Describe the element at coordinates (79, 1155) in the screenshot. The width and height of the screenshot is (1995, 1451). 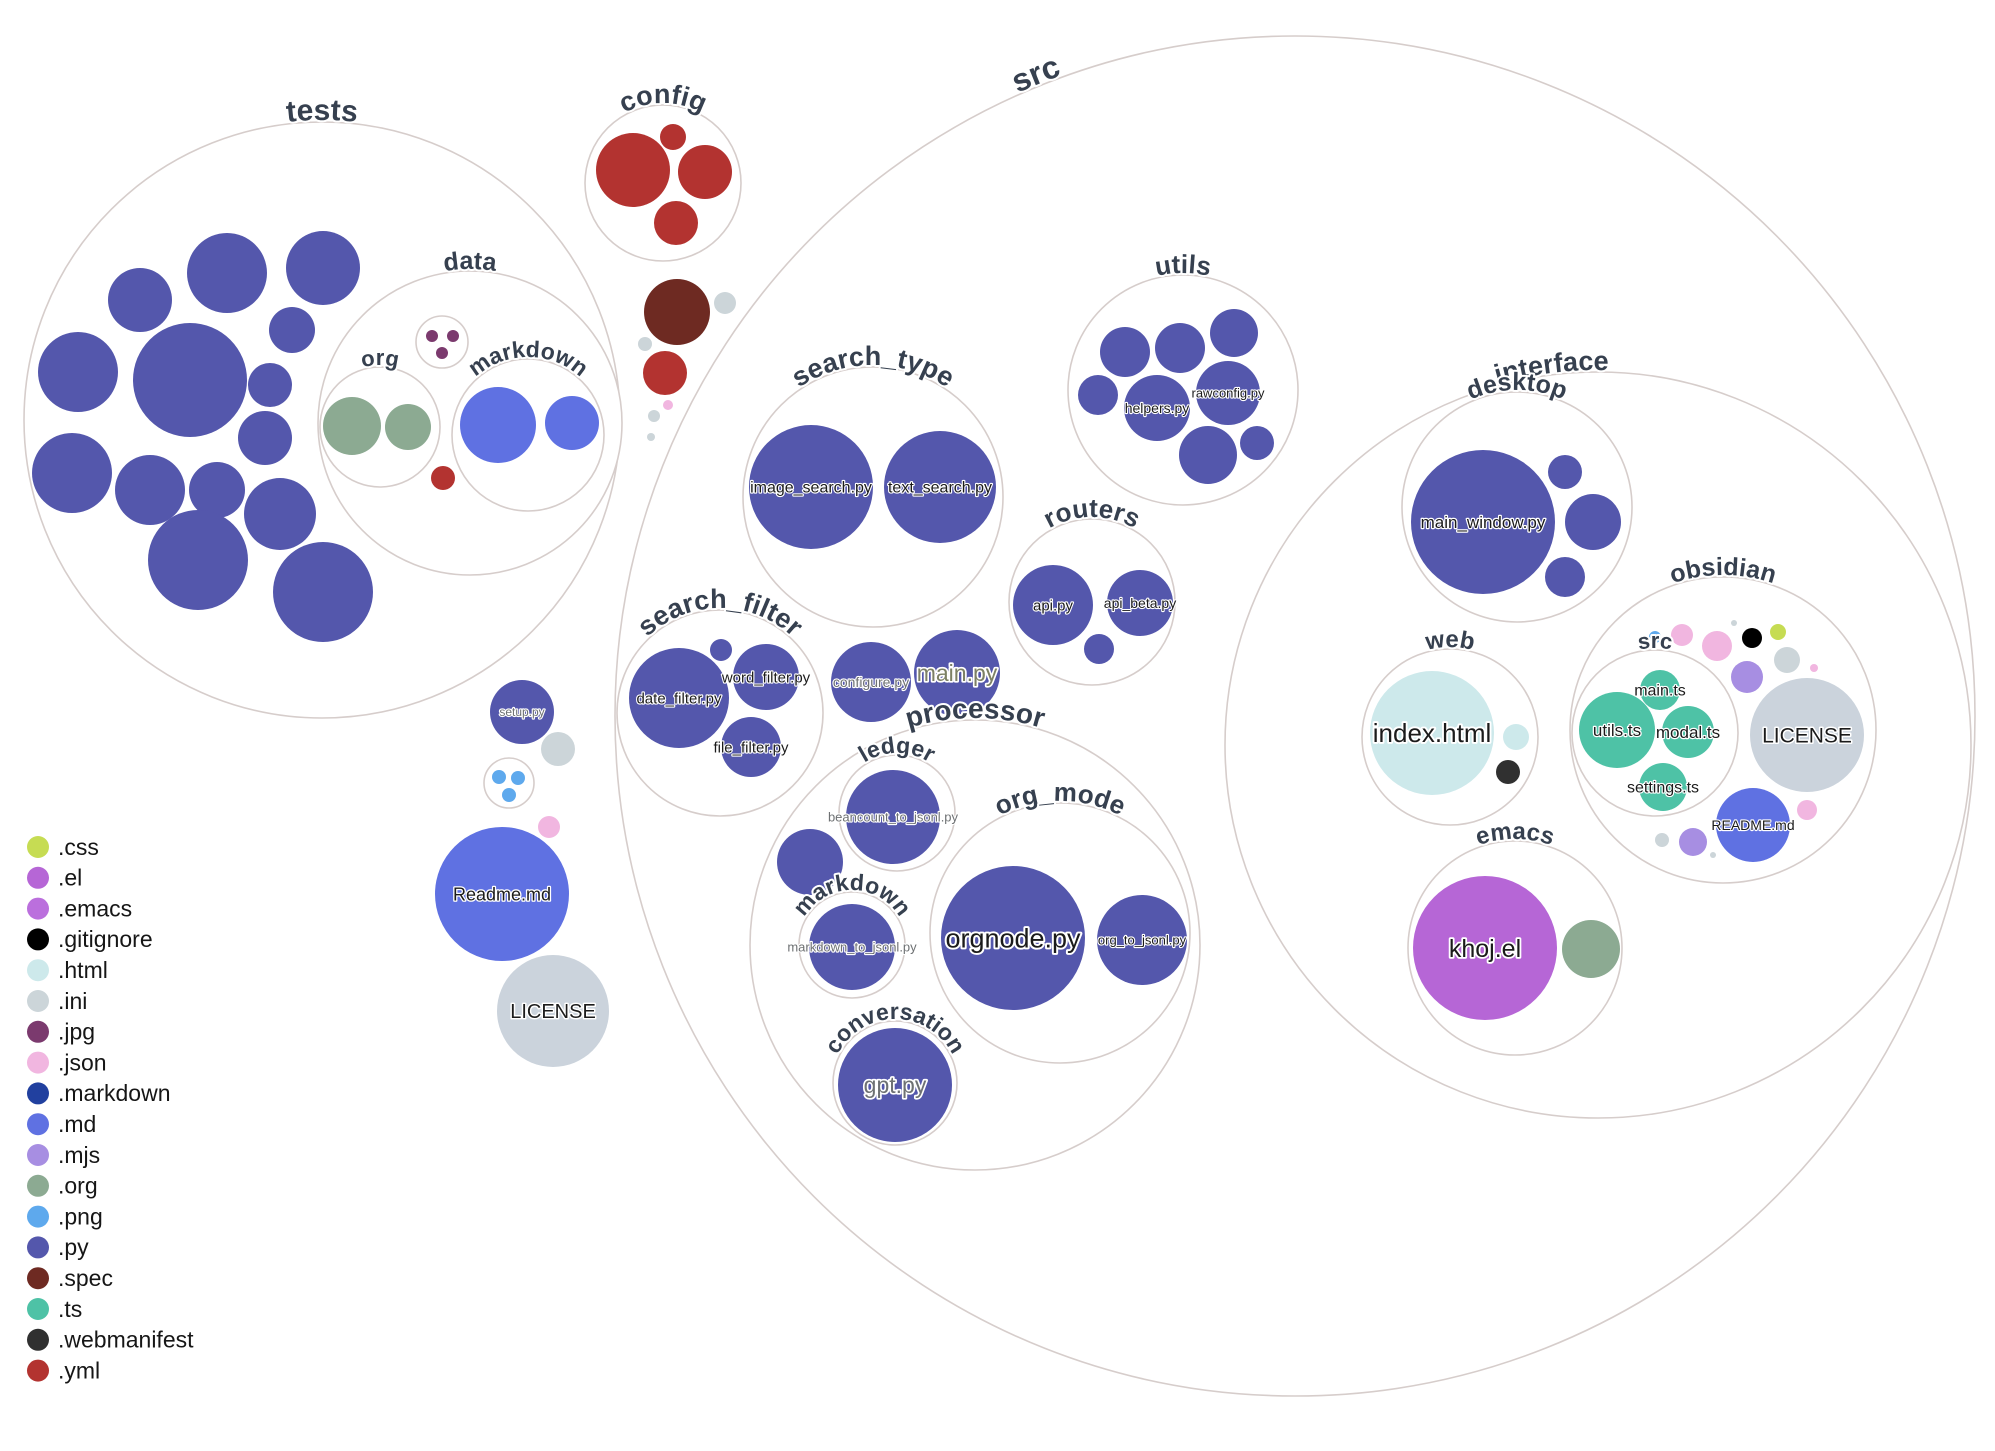
I see `legend-label-mjs: .mjs` at that location.